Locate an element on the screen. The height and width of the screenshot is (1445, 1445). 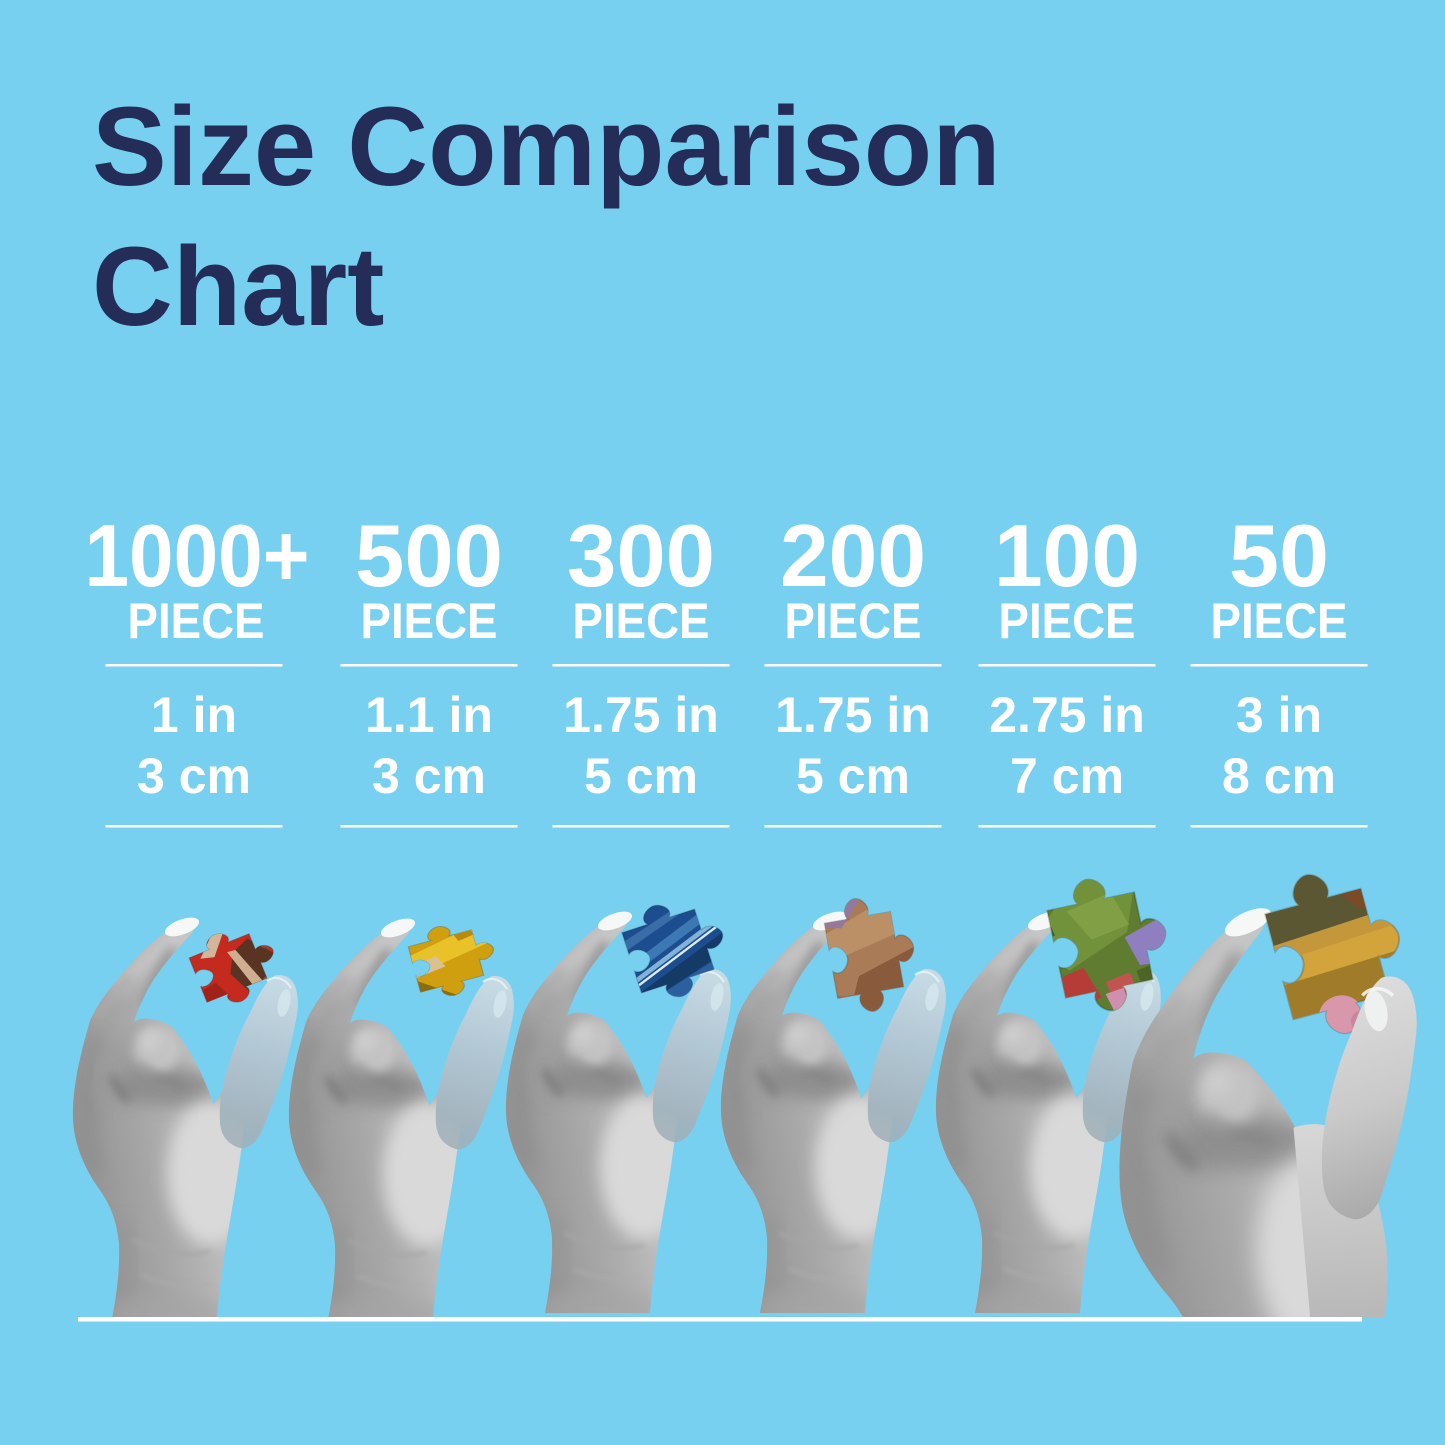
svg-text: 8 cm is located at coordinates (1279, 776).